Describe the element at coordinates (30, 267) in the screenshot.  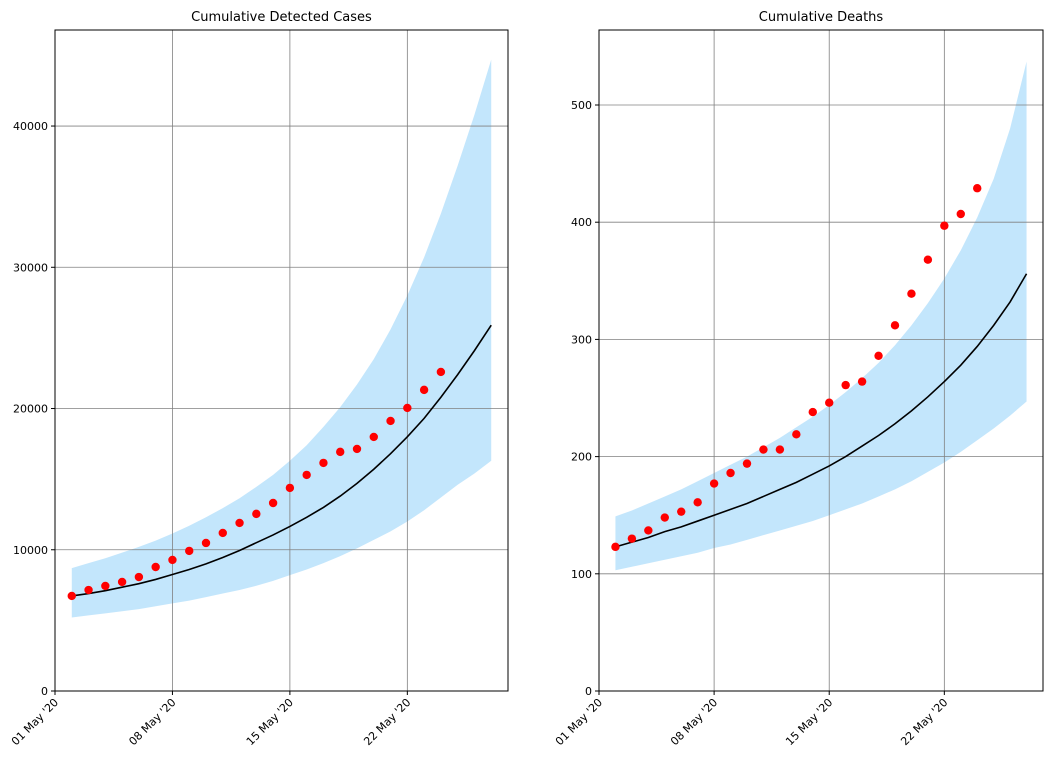
I see `y-tick-label: 30000` at that location.